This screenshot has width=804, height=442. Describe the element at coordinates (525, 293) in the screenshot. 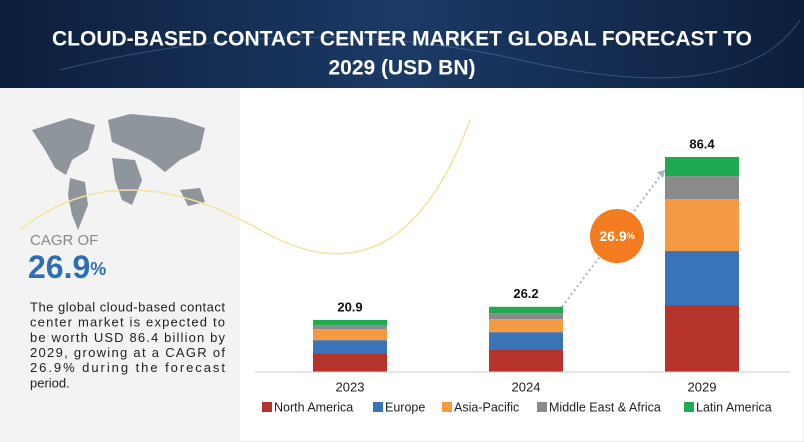

I see `total-label: 26.2` at that location.